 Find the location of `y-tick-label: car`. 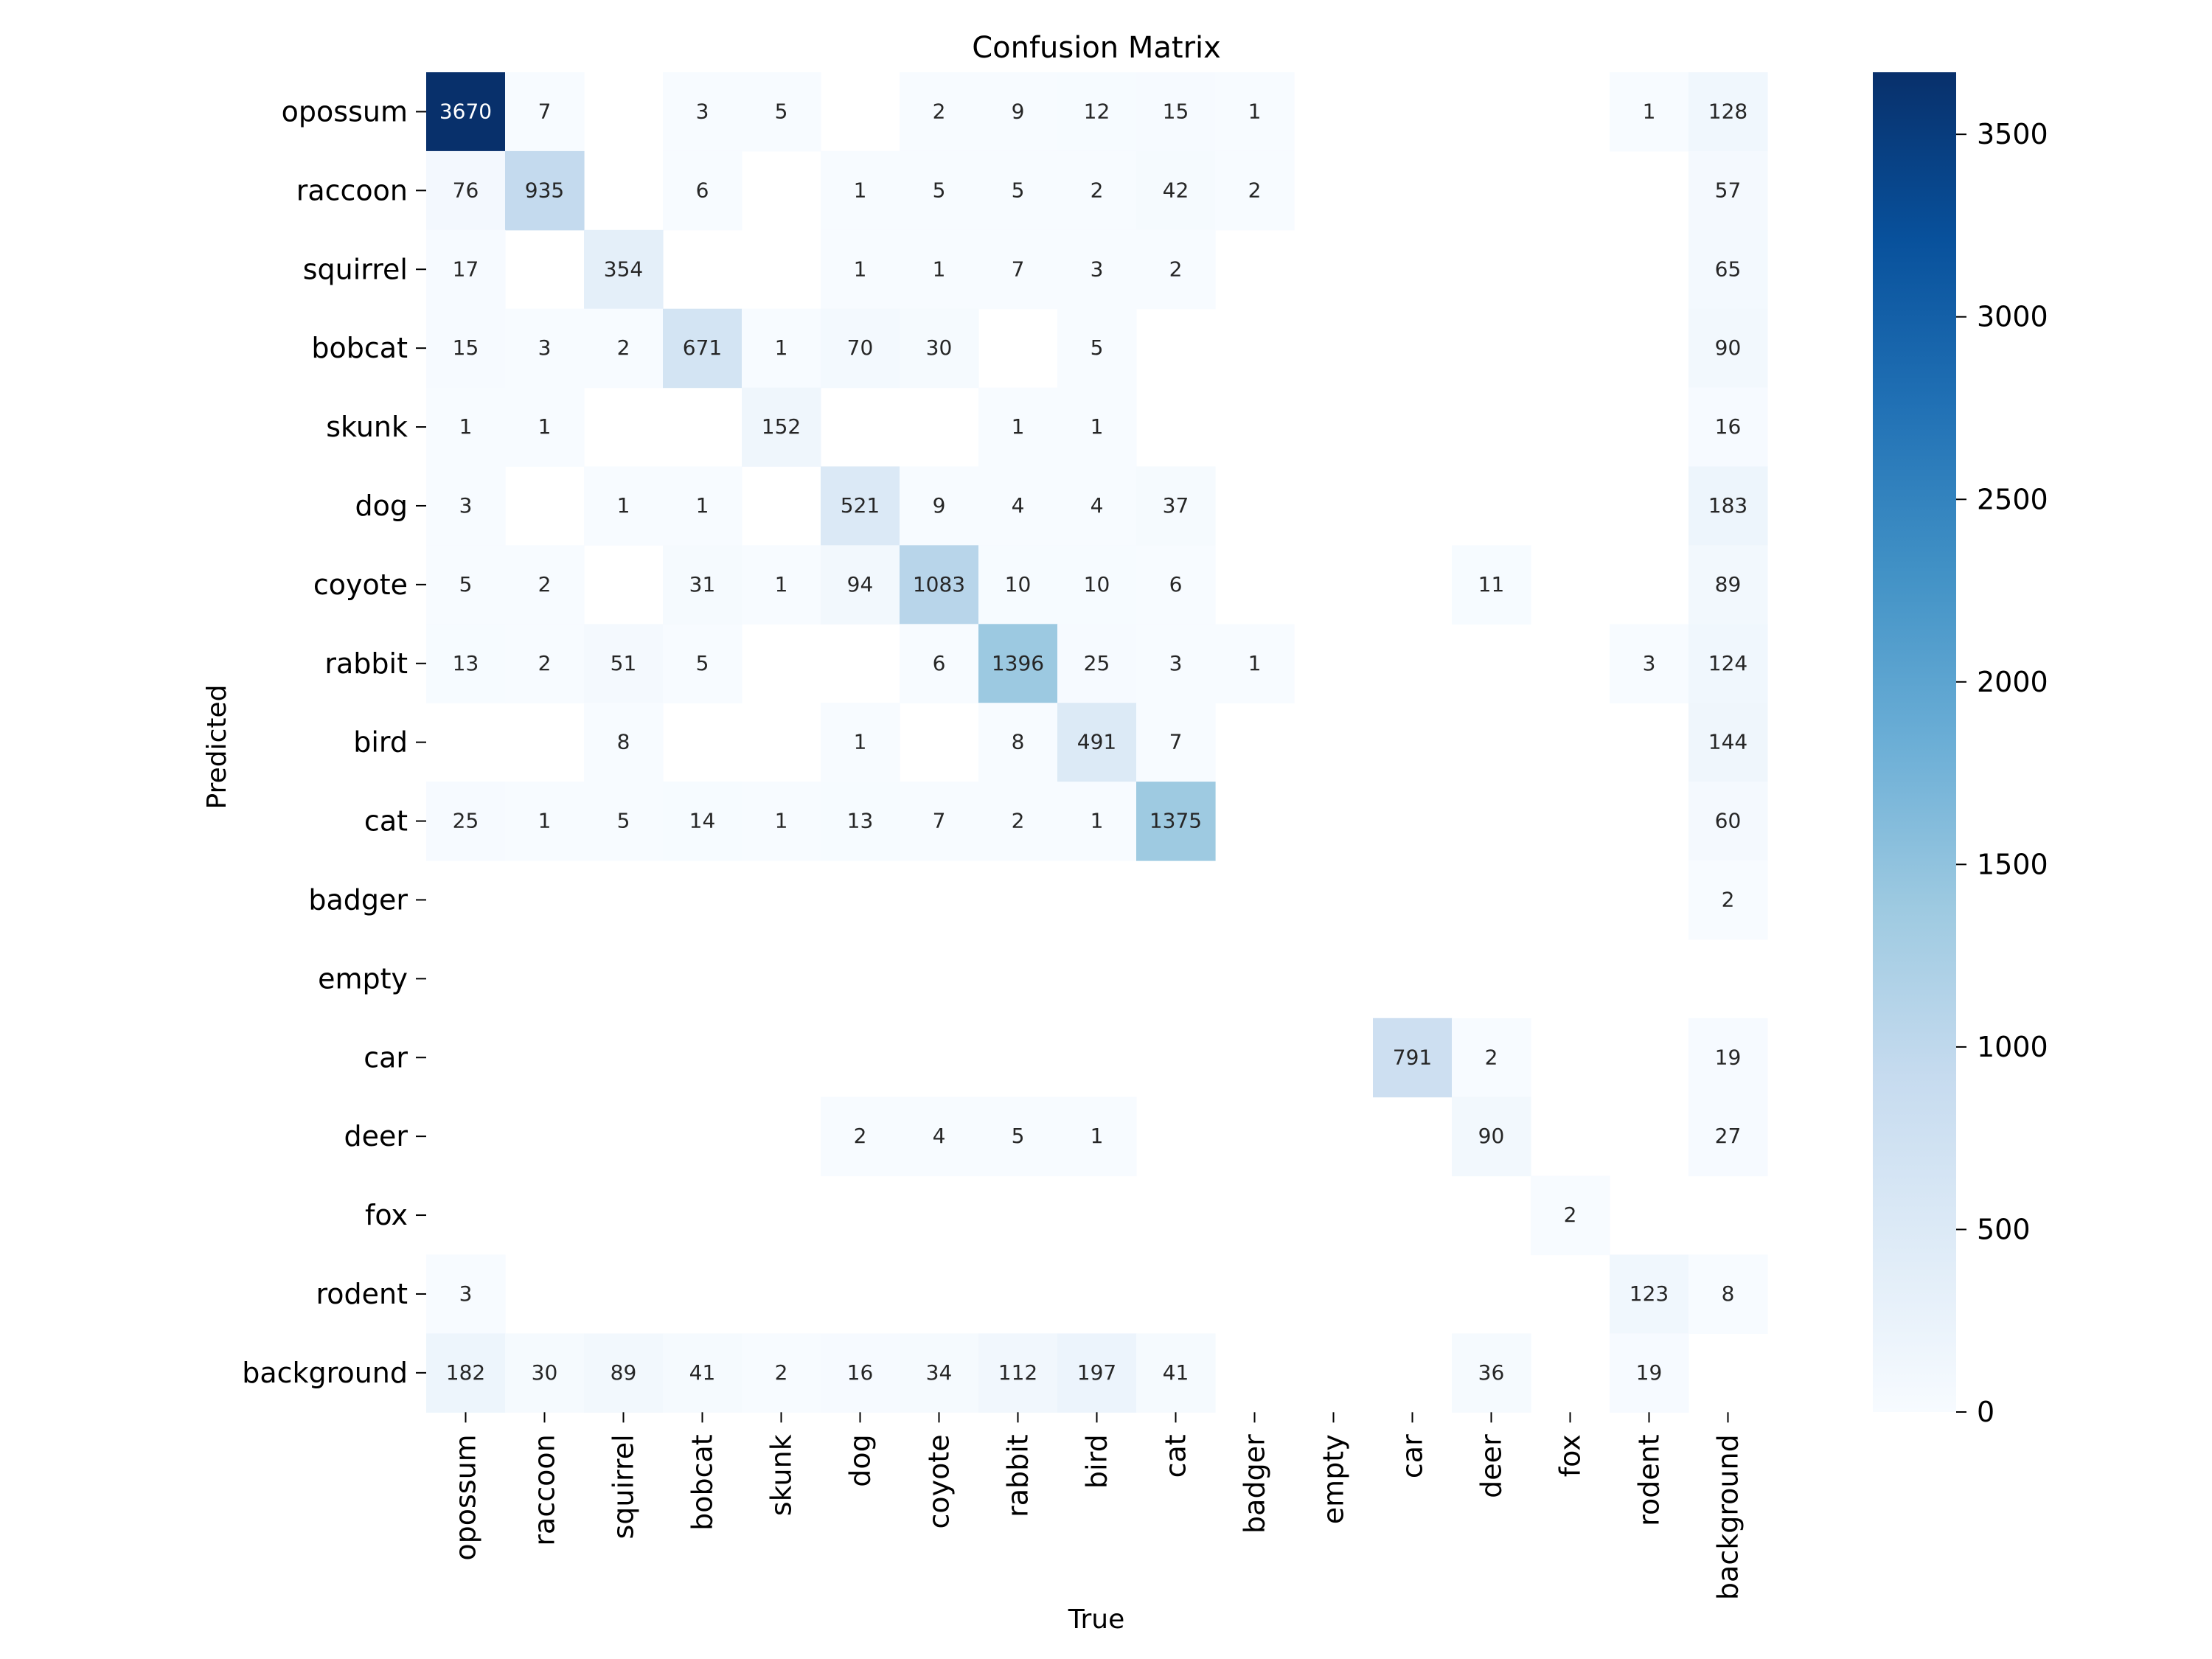

y-tick-label: car is located at coordinates (386, 1057).